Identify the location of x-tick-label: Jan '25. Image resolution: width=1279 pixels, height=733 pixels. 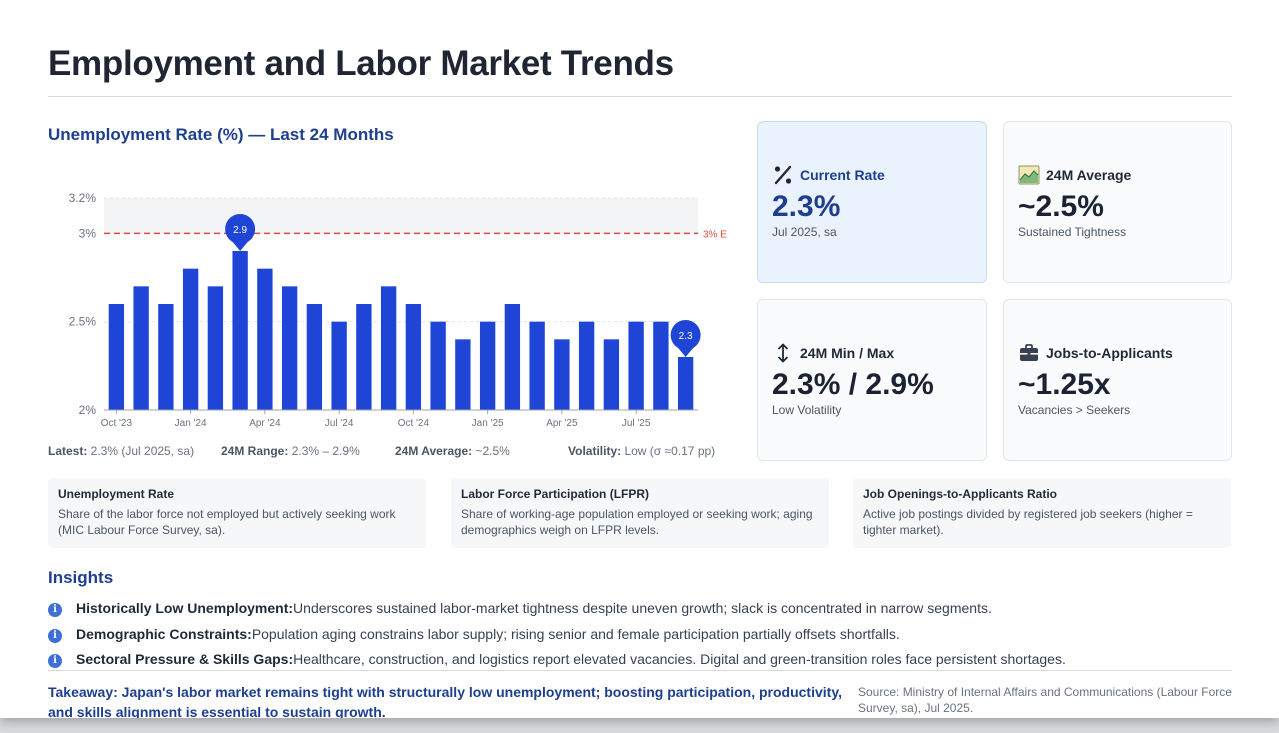
(488, 423).